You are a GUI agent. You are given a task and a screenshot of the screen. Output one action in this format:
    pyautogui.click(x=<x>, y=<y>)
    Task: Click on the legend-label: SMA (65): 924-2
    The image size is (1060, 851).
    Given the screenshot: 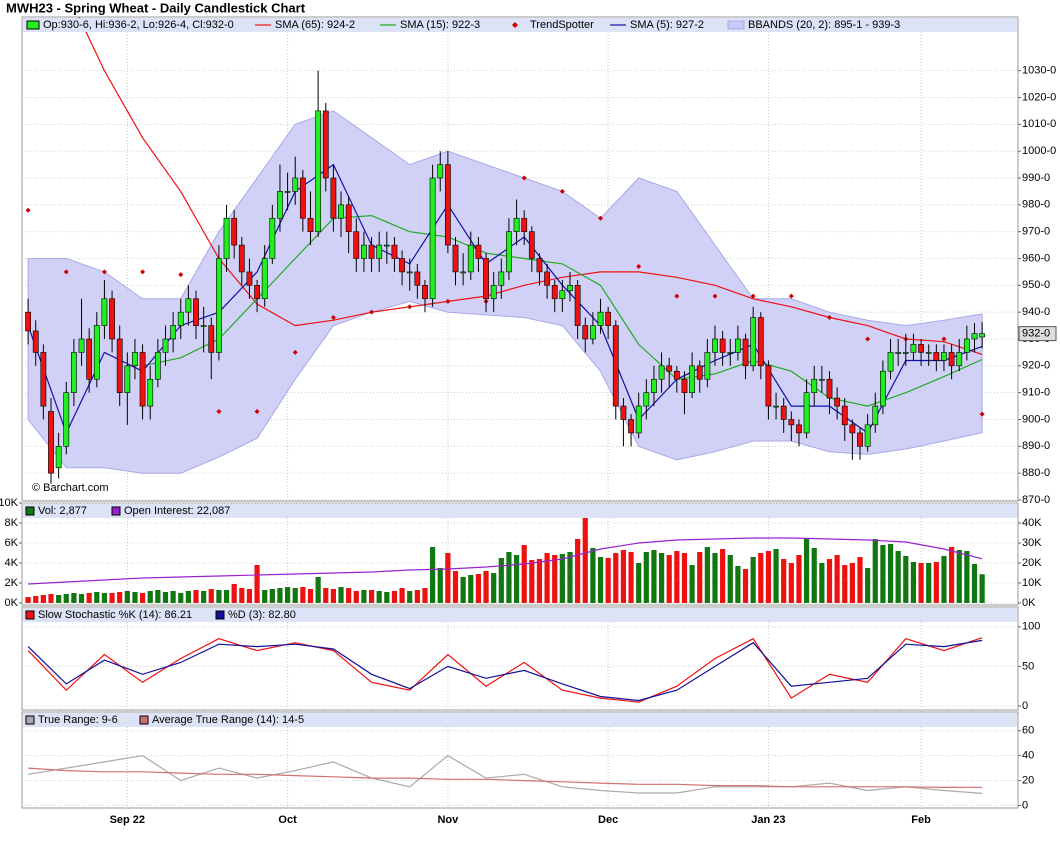 What is the action you would take?
    pyautogui.click(x=315, y=25)
    